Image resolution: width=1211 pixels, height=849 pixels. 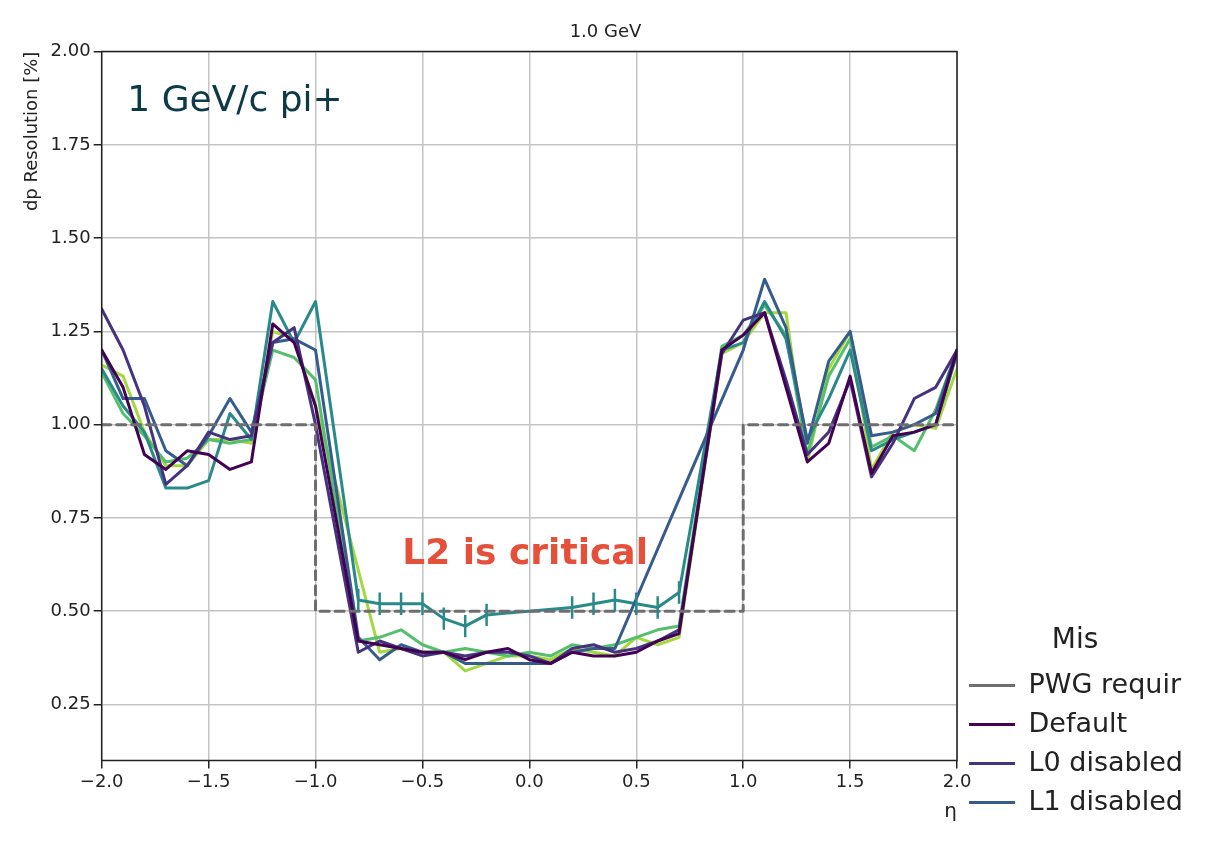 I want to click on x-tick-label: 0.5, so click(x=636, y=780).